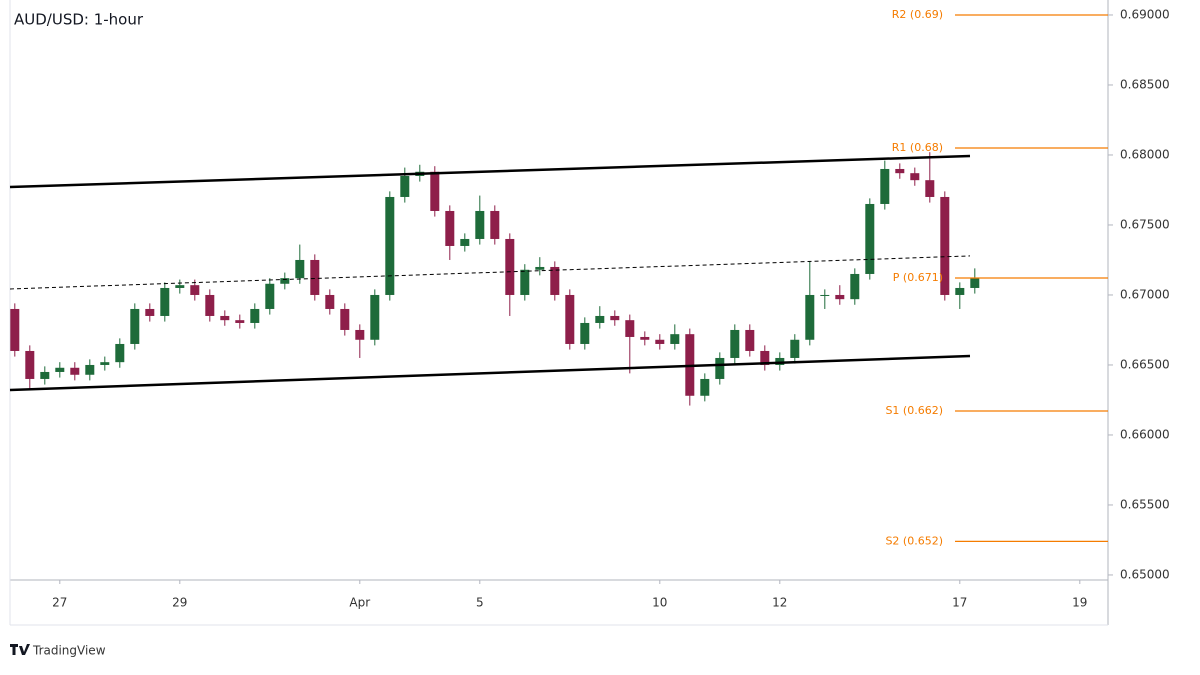 Image resolution: width=1200 pixels, height=675 pixels. I want to click on pivot-label: S2 (0.652), so click(914, 540).